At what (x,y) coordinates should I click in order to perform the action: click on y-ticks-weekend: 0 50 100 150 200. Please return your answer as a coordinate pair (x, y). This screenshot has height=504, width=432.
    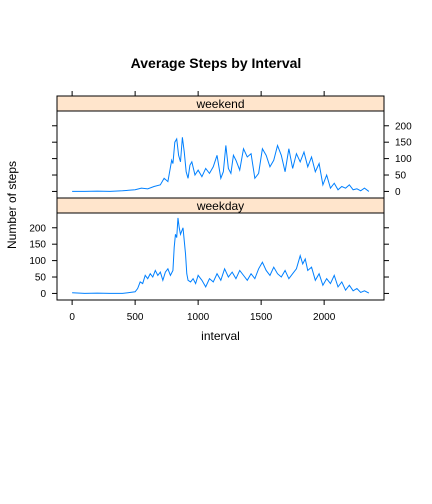
    Looking at the image, I should click on (232, 159).